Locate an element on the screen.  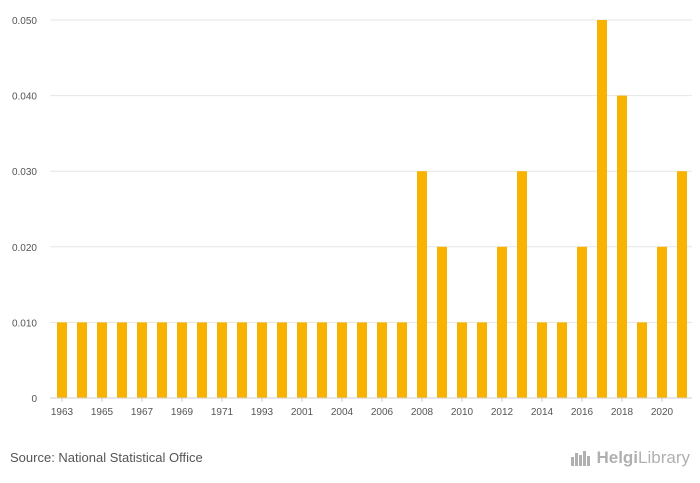
bar-2011 is located at coordinates (482, 360).